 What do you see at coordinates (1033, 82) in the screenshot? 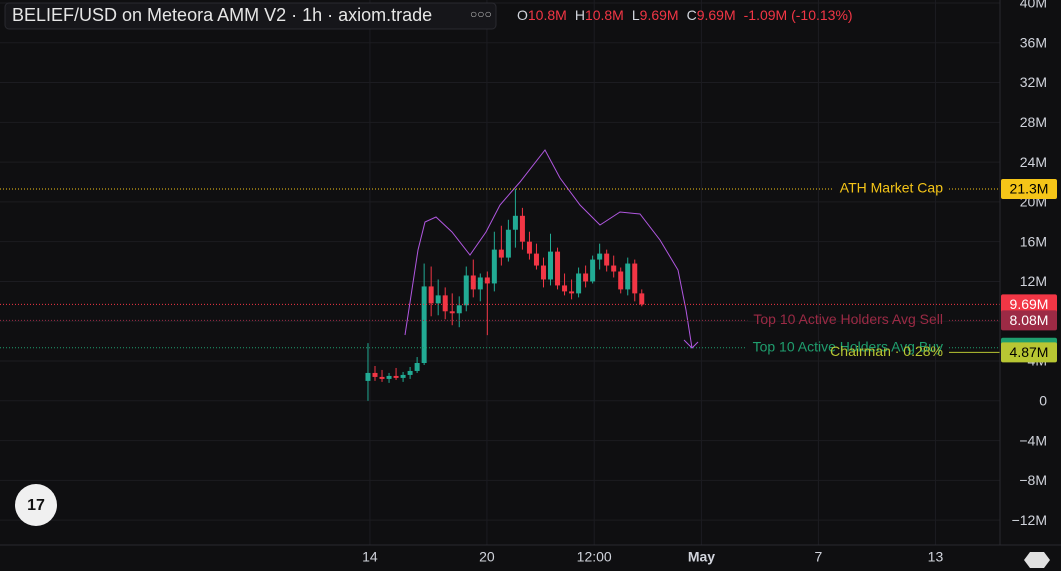
I see `y-tick-label: 32M` at bounding box center [1033, 82].